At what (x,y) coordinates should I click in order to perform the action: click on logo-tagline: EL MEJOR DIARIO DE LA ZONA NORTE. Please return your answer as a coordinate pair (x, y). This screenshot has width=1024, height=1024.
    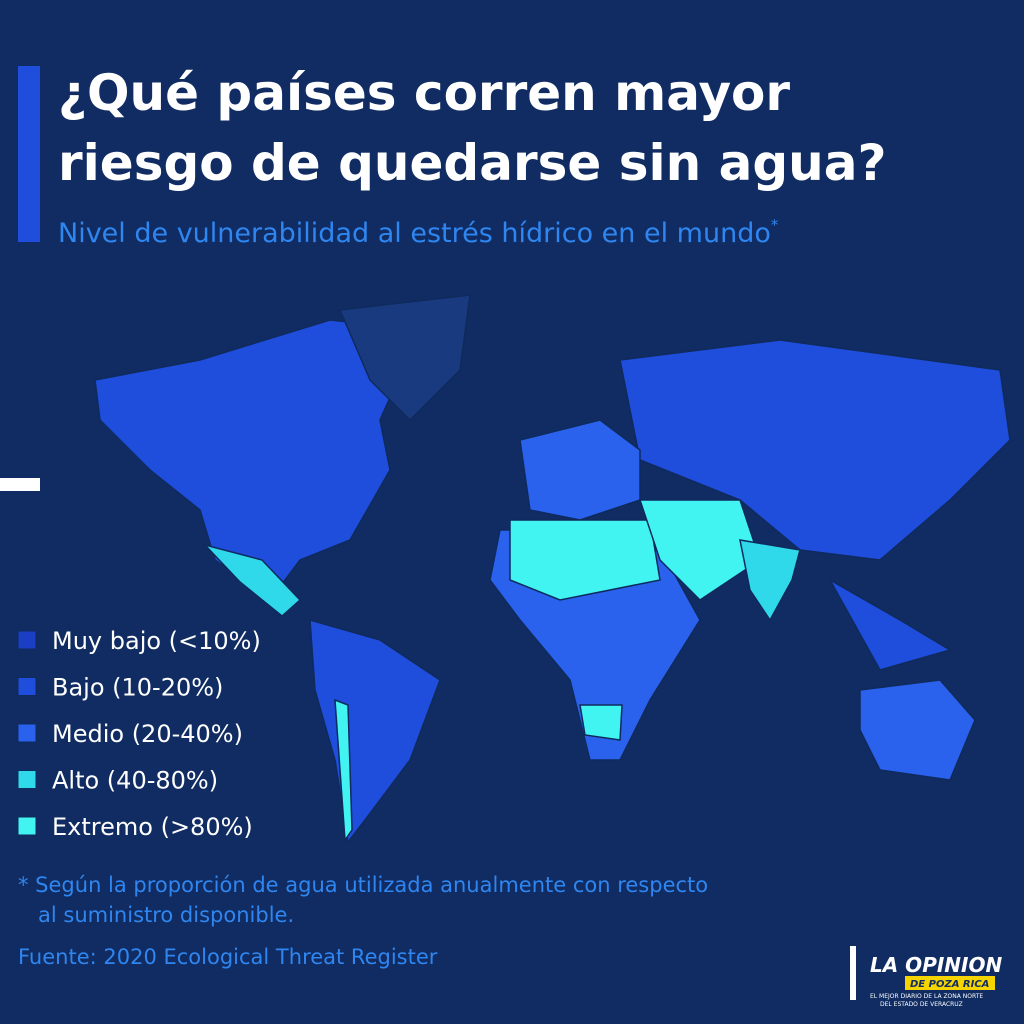
    Looking at the image, I should click on (926, 996).